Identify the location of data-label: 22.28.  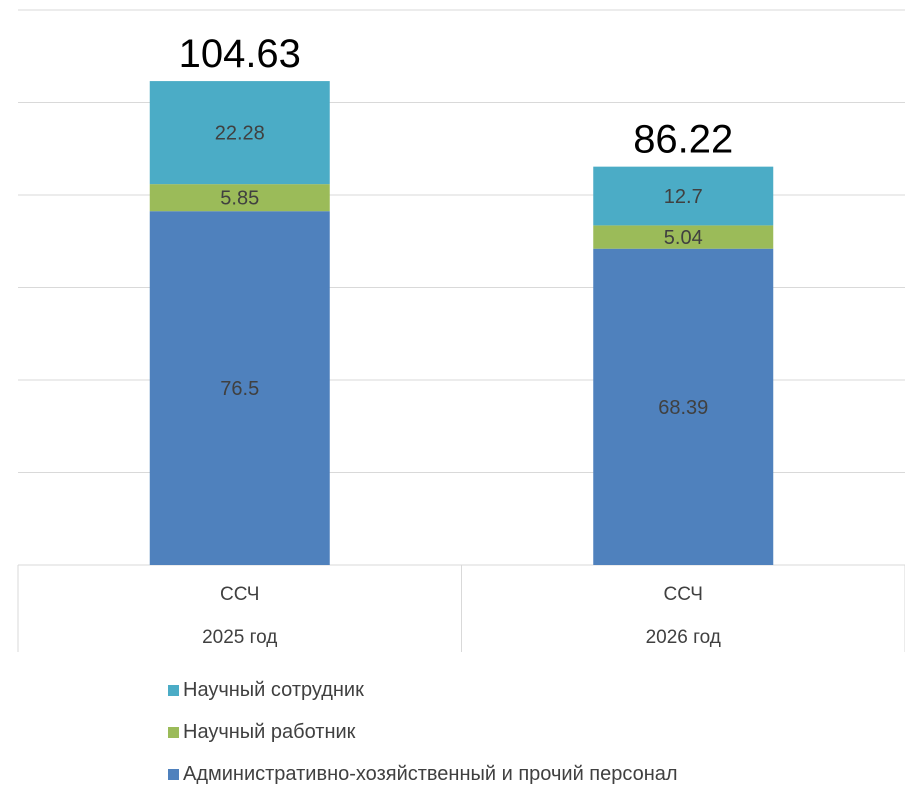
(240, 134).